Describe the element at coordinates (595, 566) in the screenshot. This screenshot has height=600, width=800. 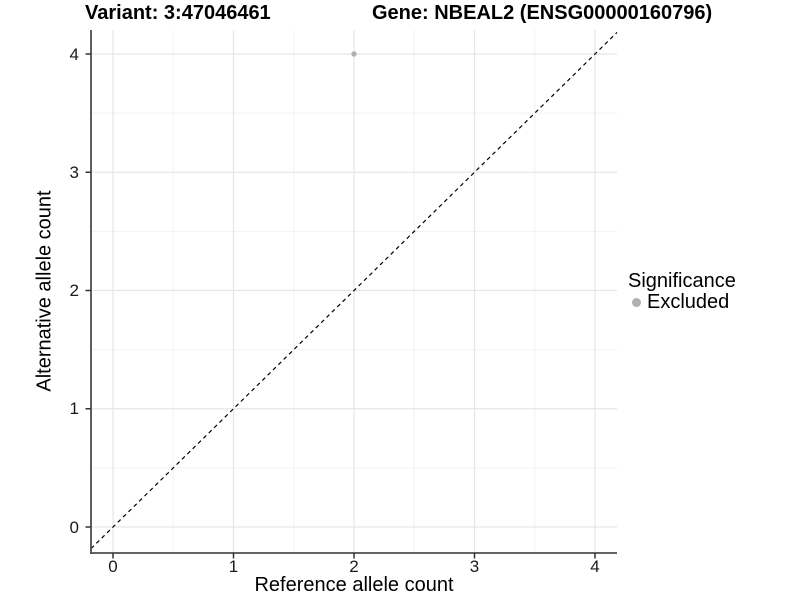
I see `x-tick-label: 4` at that location.